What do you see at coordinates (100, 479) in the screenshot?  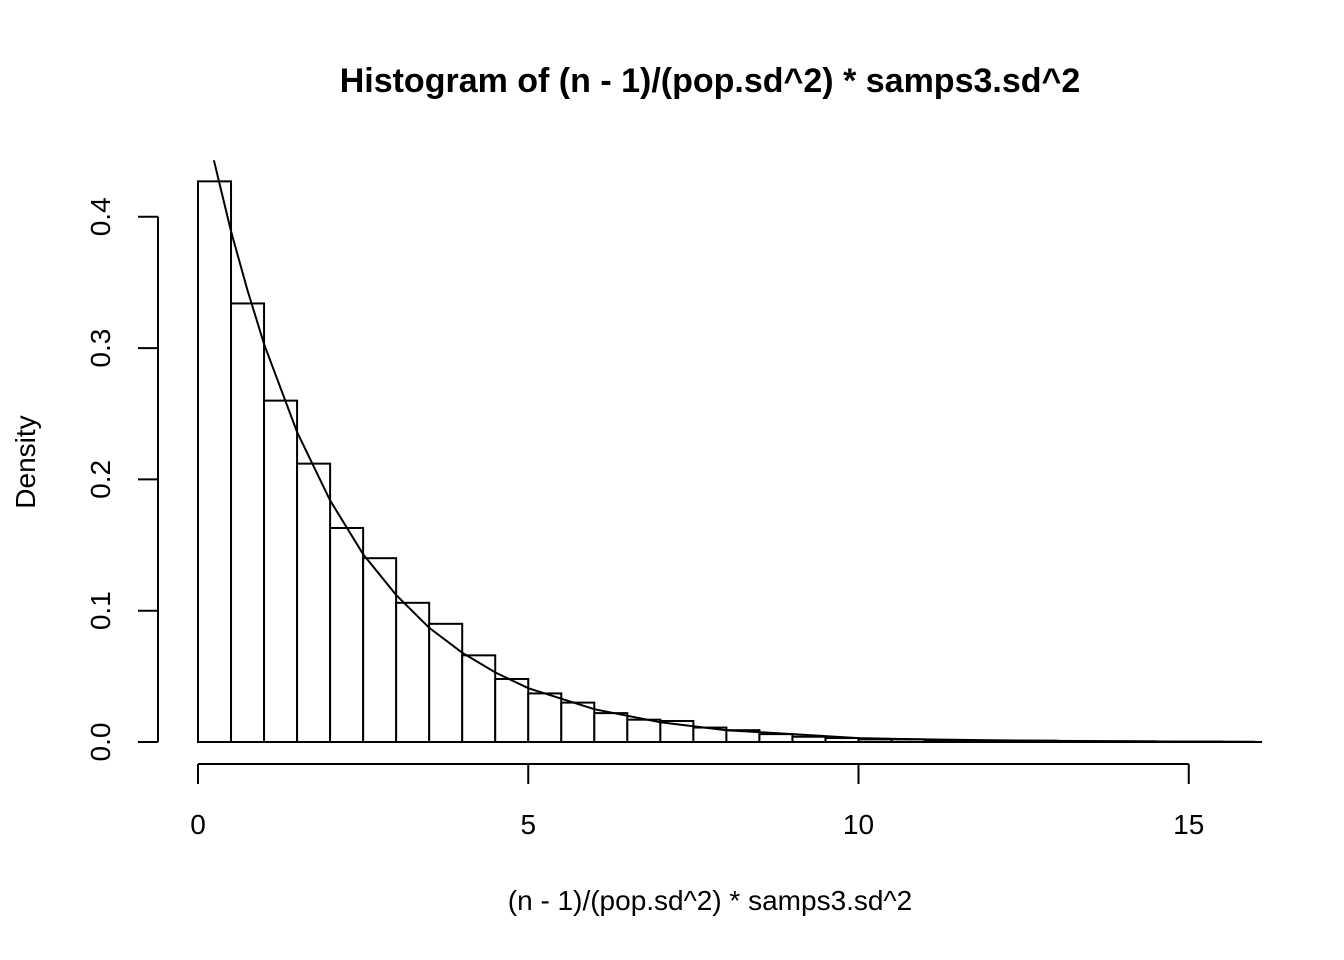 I see `y-tick-label: 0.2` at bounding box center [100, 479].